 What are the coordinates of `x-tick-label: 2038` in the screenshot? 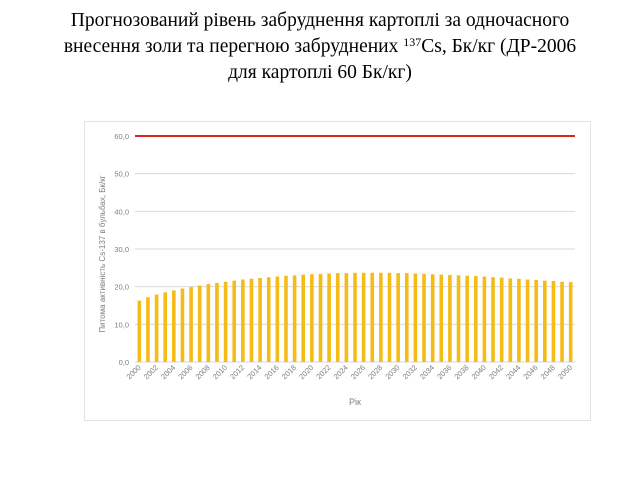 It's located at (461, 372).